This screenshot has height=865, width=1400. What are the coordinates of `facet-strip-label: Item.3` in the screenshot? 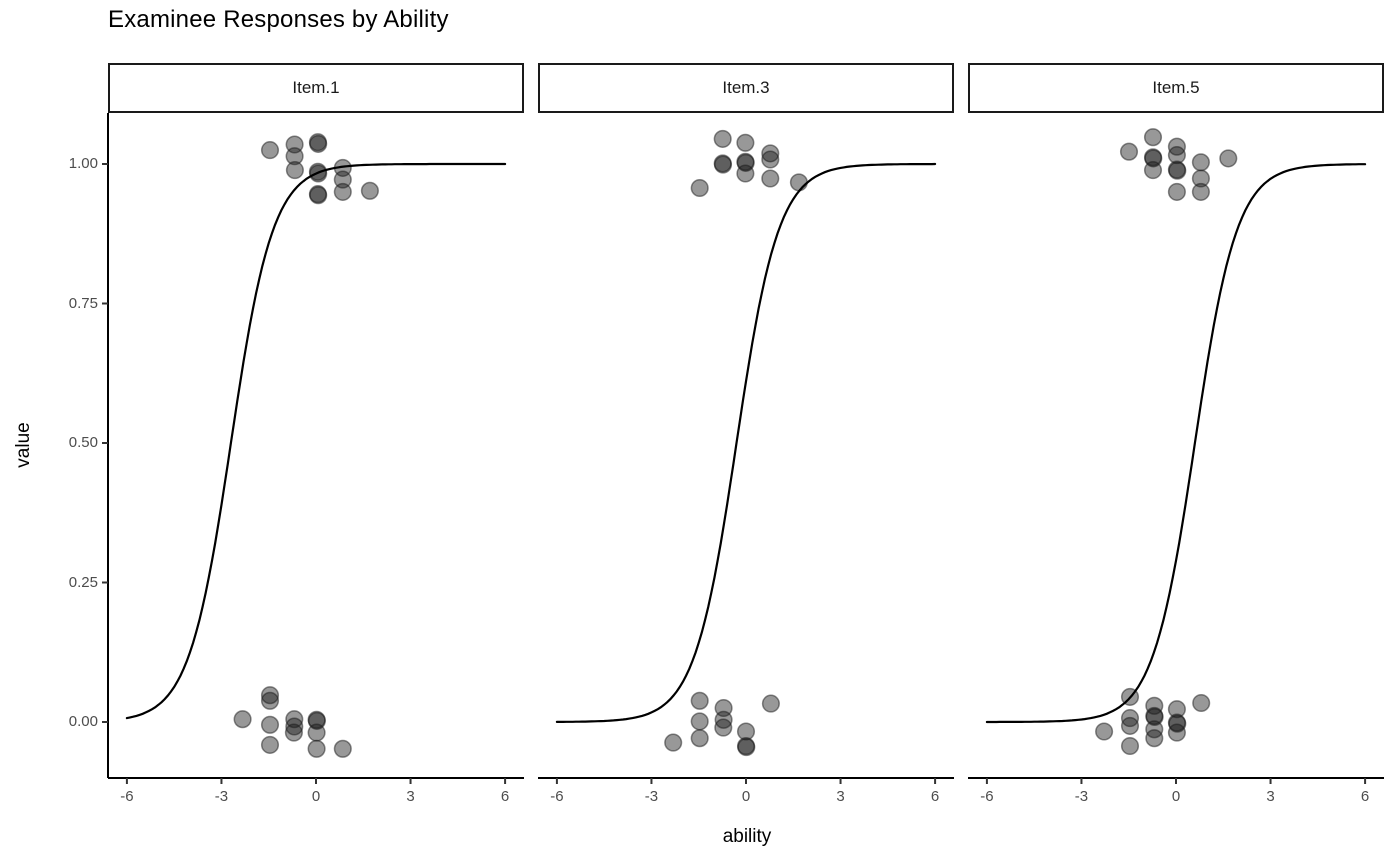 It's located at (746, 87).